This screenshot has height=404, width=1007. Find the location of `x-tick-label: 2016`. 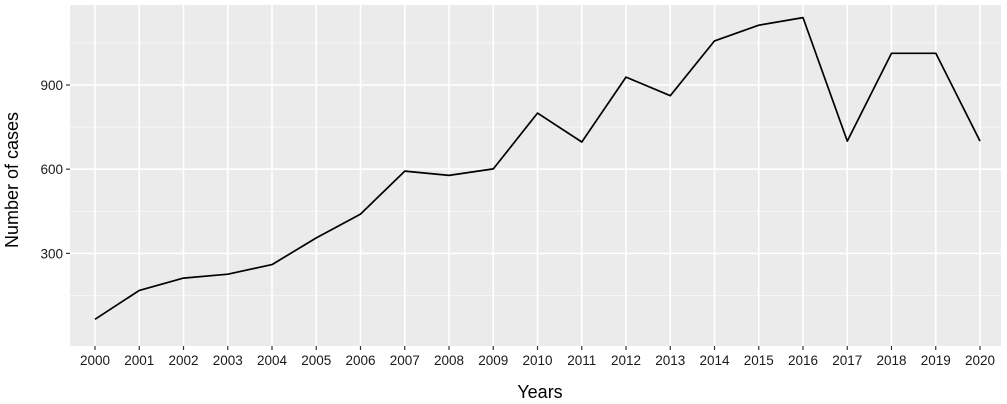

x-tick-label: 2016 is located at coordinates (803, 360).